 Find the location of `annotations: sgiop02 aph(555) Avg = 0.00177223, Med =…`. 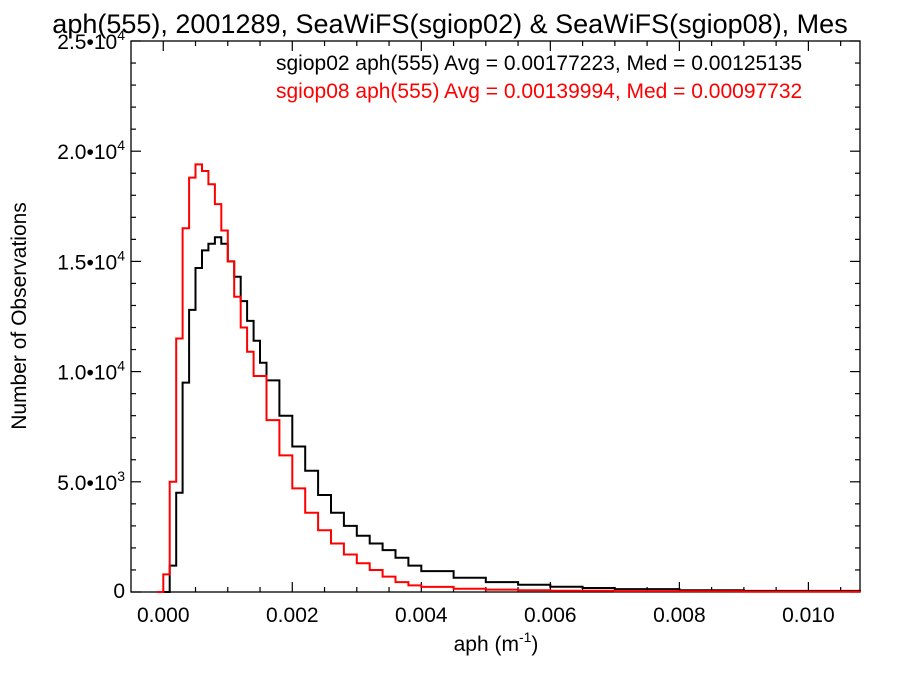

annotations: sgiop02 aph(555) Avg = 0.00177223, Med =… is located at coordinates (539, 77).